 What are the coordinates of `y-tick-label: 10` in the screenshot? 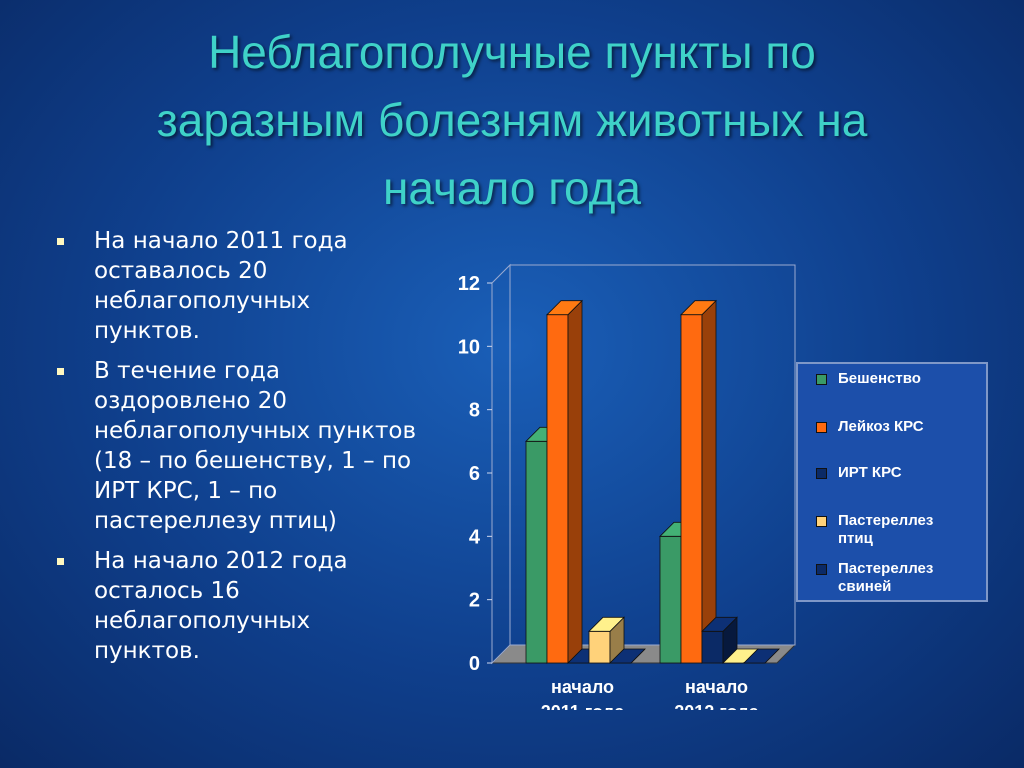 It's located at (469, 347).